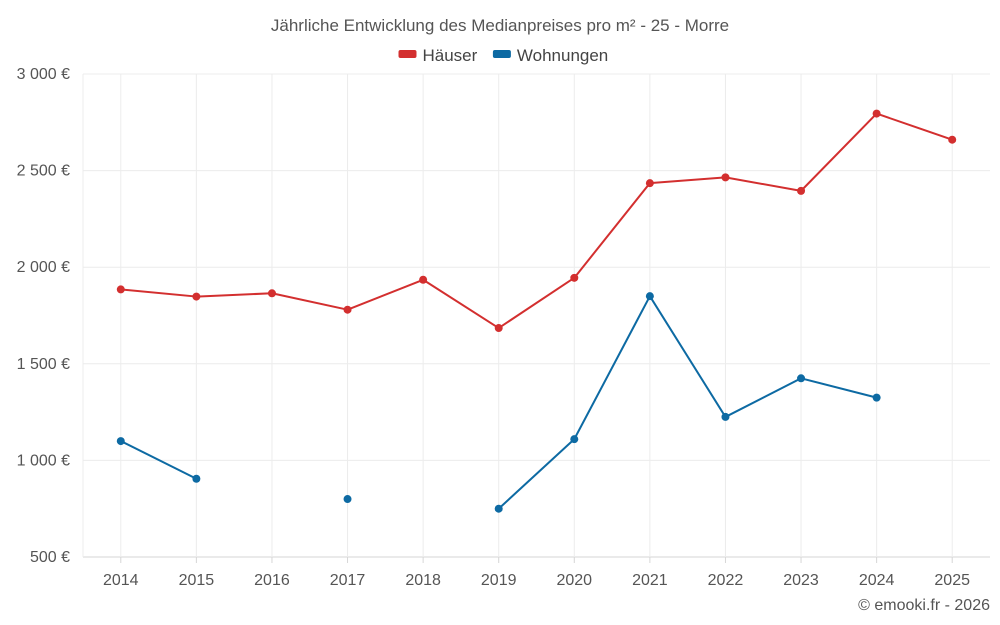 This screenshot has height=625, width=1000. I want to click on x-tick-label: 2019, so click(499, 580).